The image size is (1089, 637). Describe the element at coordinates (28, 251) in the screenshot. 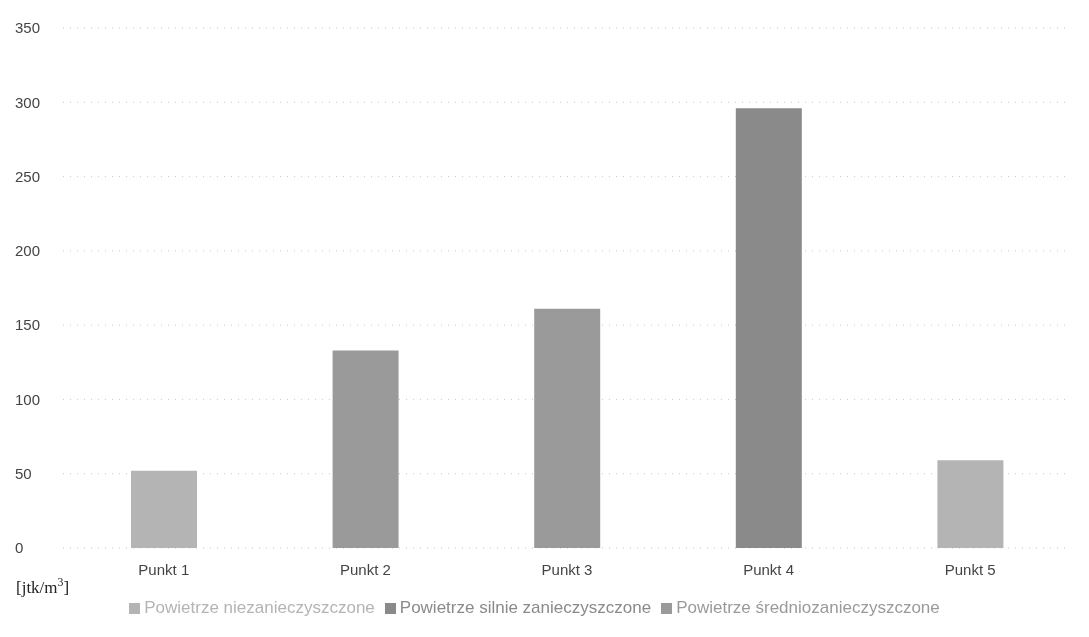

I see `y-tick-label: 200` at that location.